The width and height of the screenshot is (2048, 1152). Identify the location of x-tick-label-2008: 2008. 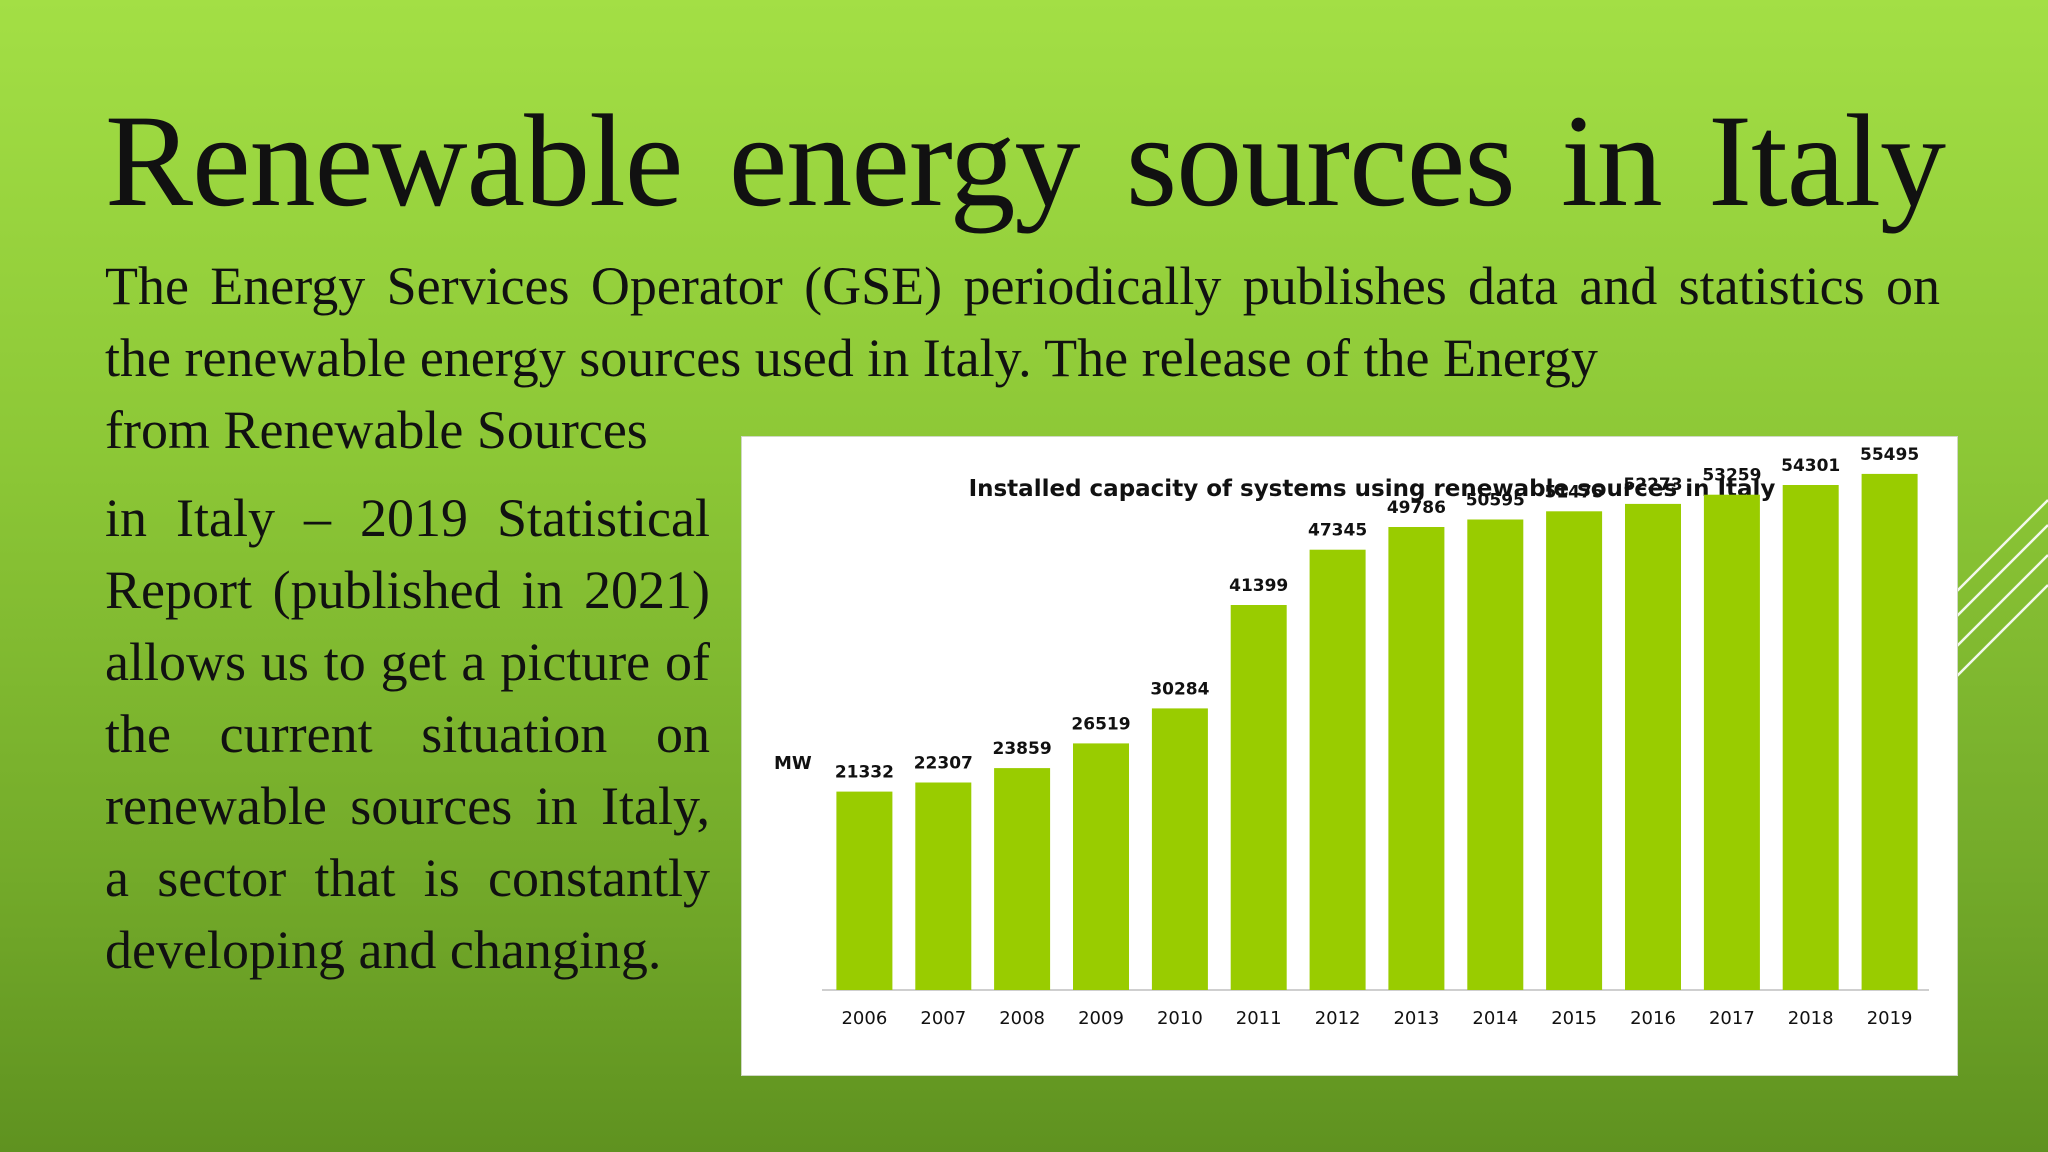
(1022, 1018).